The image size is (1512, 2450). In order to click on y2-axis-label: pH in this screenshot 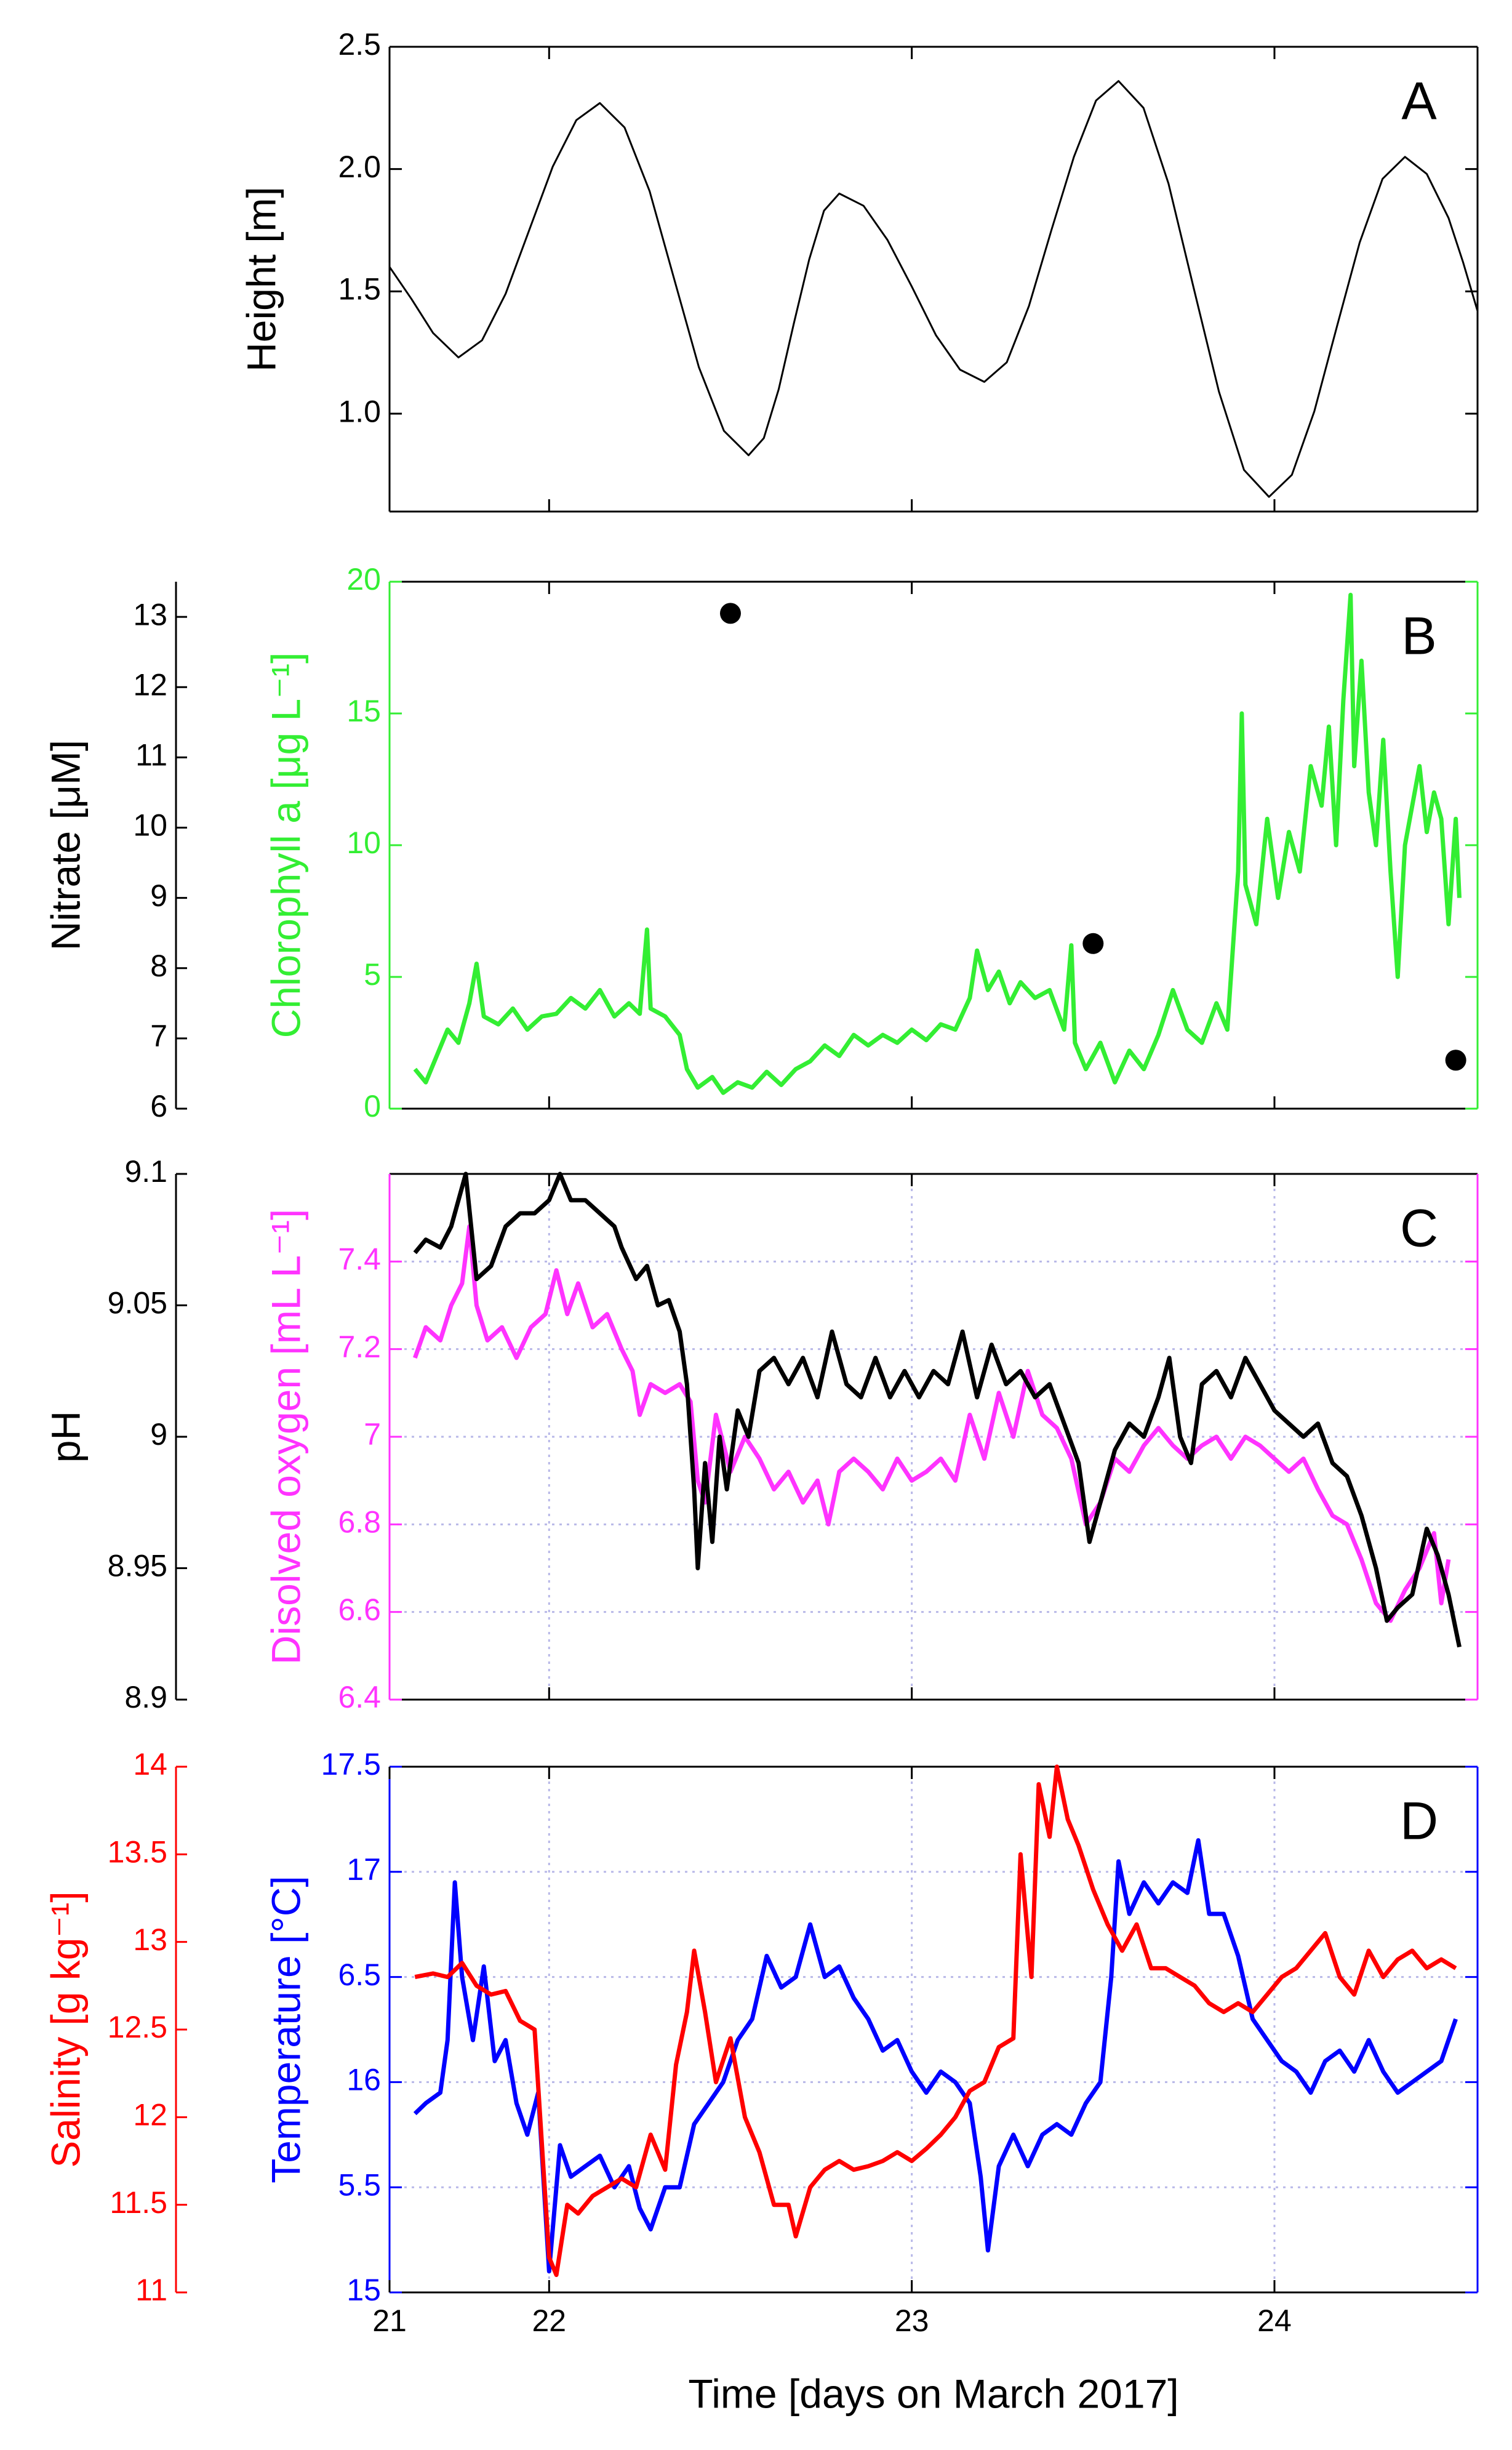, I will do `click(65, 1437)`.